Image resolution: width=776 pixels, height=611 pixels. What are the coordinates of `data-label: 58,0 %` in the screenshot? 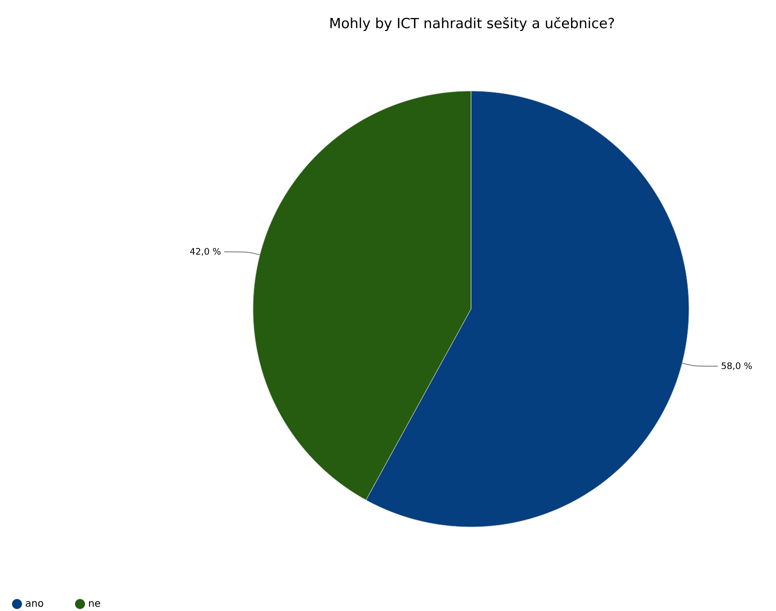 It's located at (737, 366).